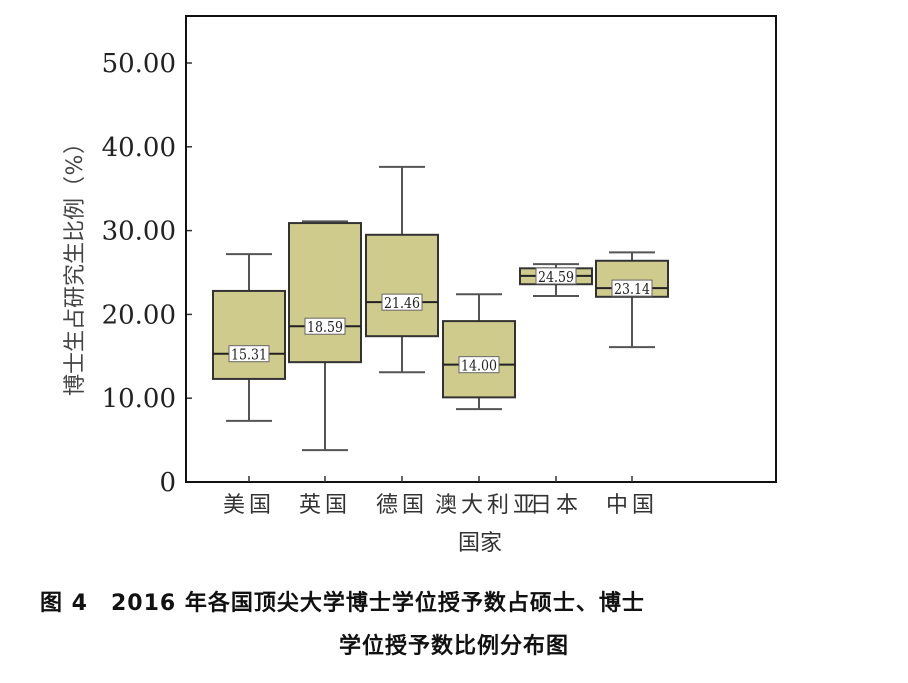 The image size is (908, 683). I want to click on median-label: 14.00, so click(479, 366).